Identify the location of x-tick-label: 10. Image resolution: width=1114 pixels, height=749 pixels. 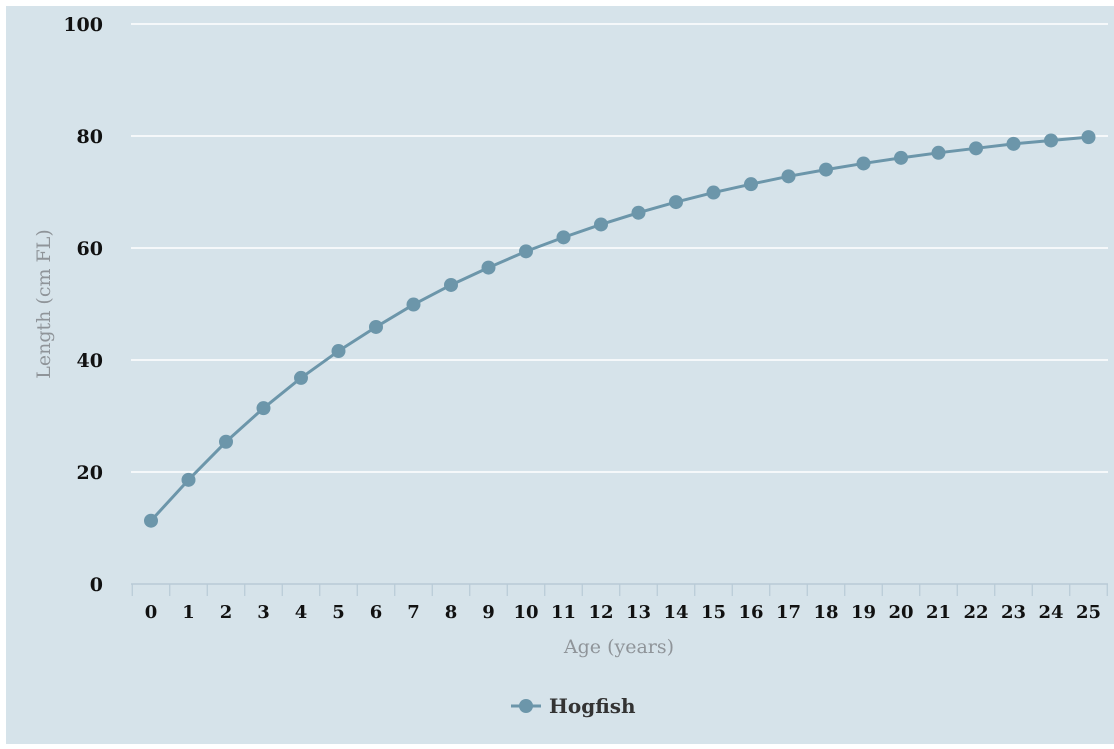
(525, 612).